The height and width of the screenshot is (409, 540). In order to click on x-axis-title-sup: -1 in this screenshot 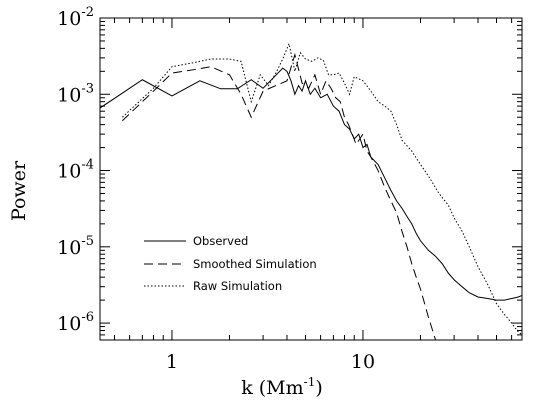, I will do `click(310, 382)`.